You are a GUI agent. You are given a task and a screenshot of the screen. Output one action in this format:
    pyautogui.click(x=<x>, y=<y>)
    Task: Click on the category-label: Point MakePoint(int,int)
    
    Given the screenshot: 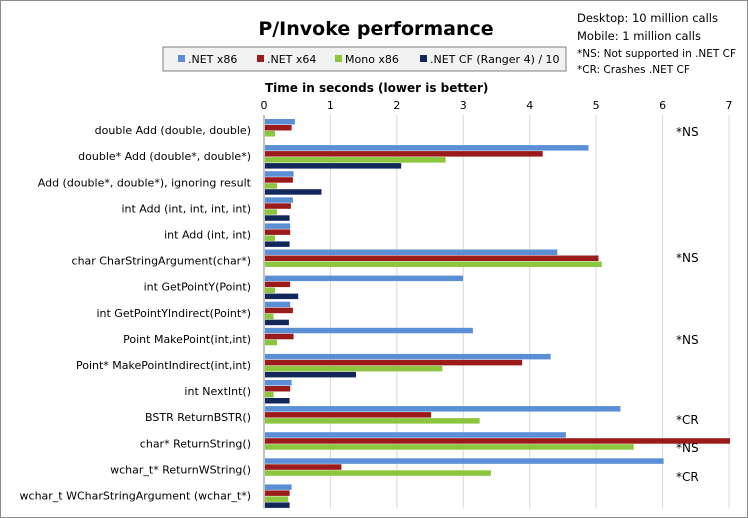 What is the action you would take?
    pyautogui.click(x=187, y=339)
    